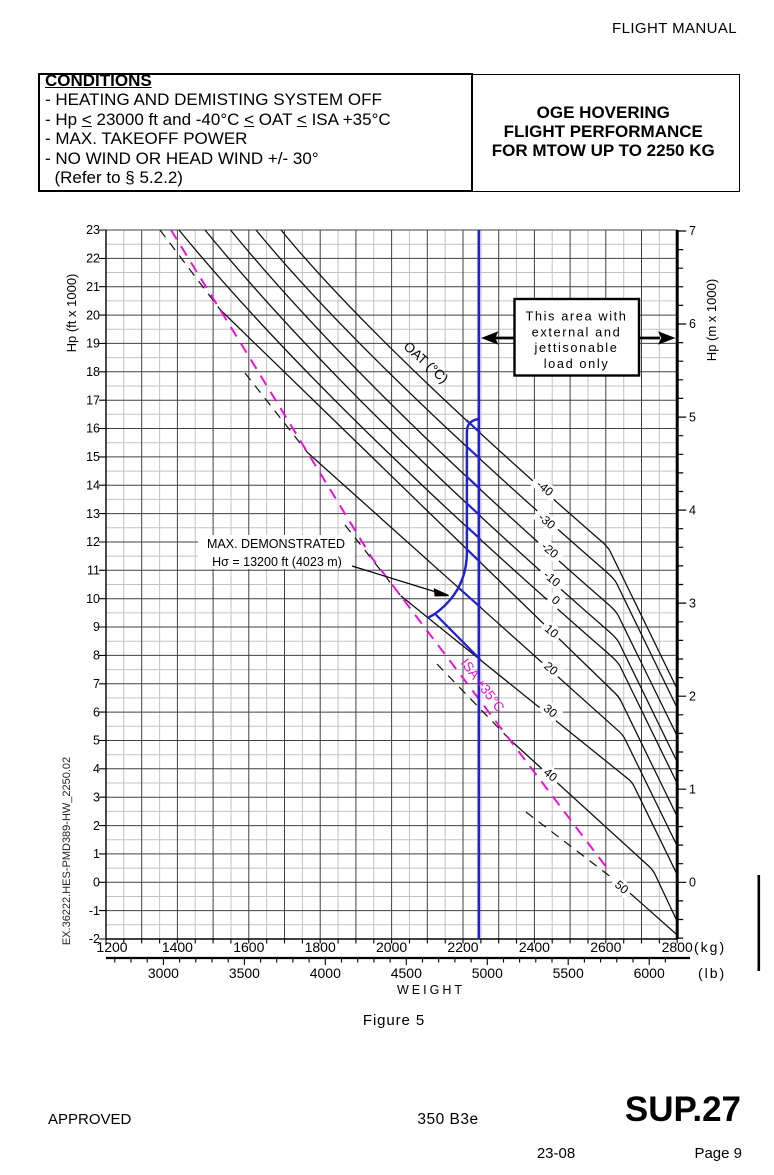 Image resolution: width=774 pixels, height=1175 pixels. I want to click on svg-text: 11, so click(93, 571).